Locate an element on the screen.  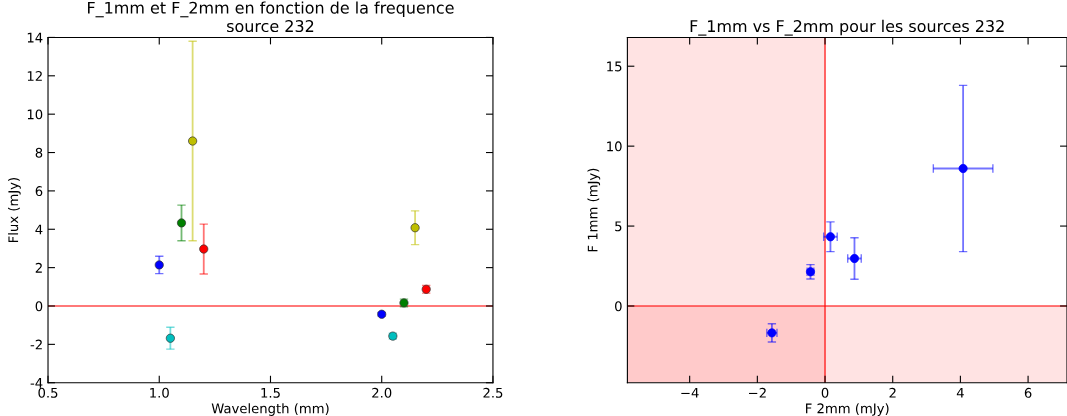
y-tick-label: 12 is located at coordinates (34, 76).